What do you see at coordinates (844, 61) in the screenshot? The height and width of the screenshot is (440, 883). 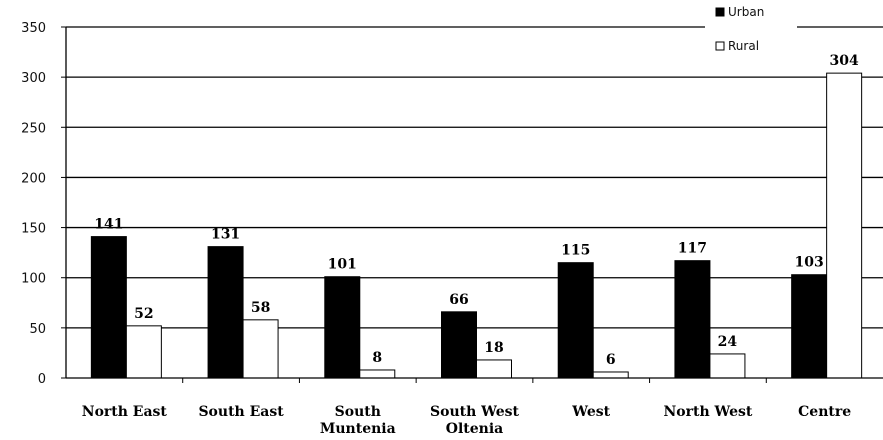 I see `data-label-rural: 304` at bounding box center [844, 61].